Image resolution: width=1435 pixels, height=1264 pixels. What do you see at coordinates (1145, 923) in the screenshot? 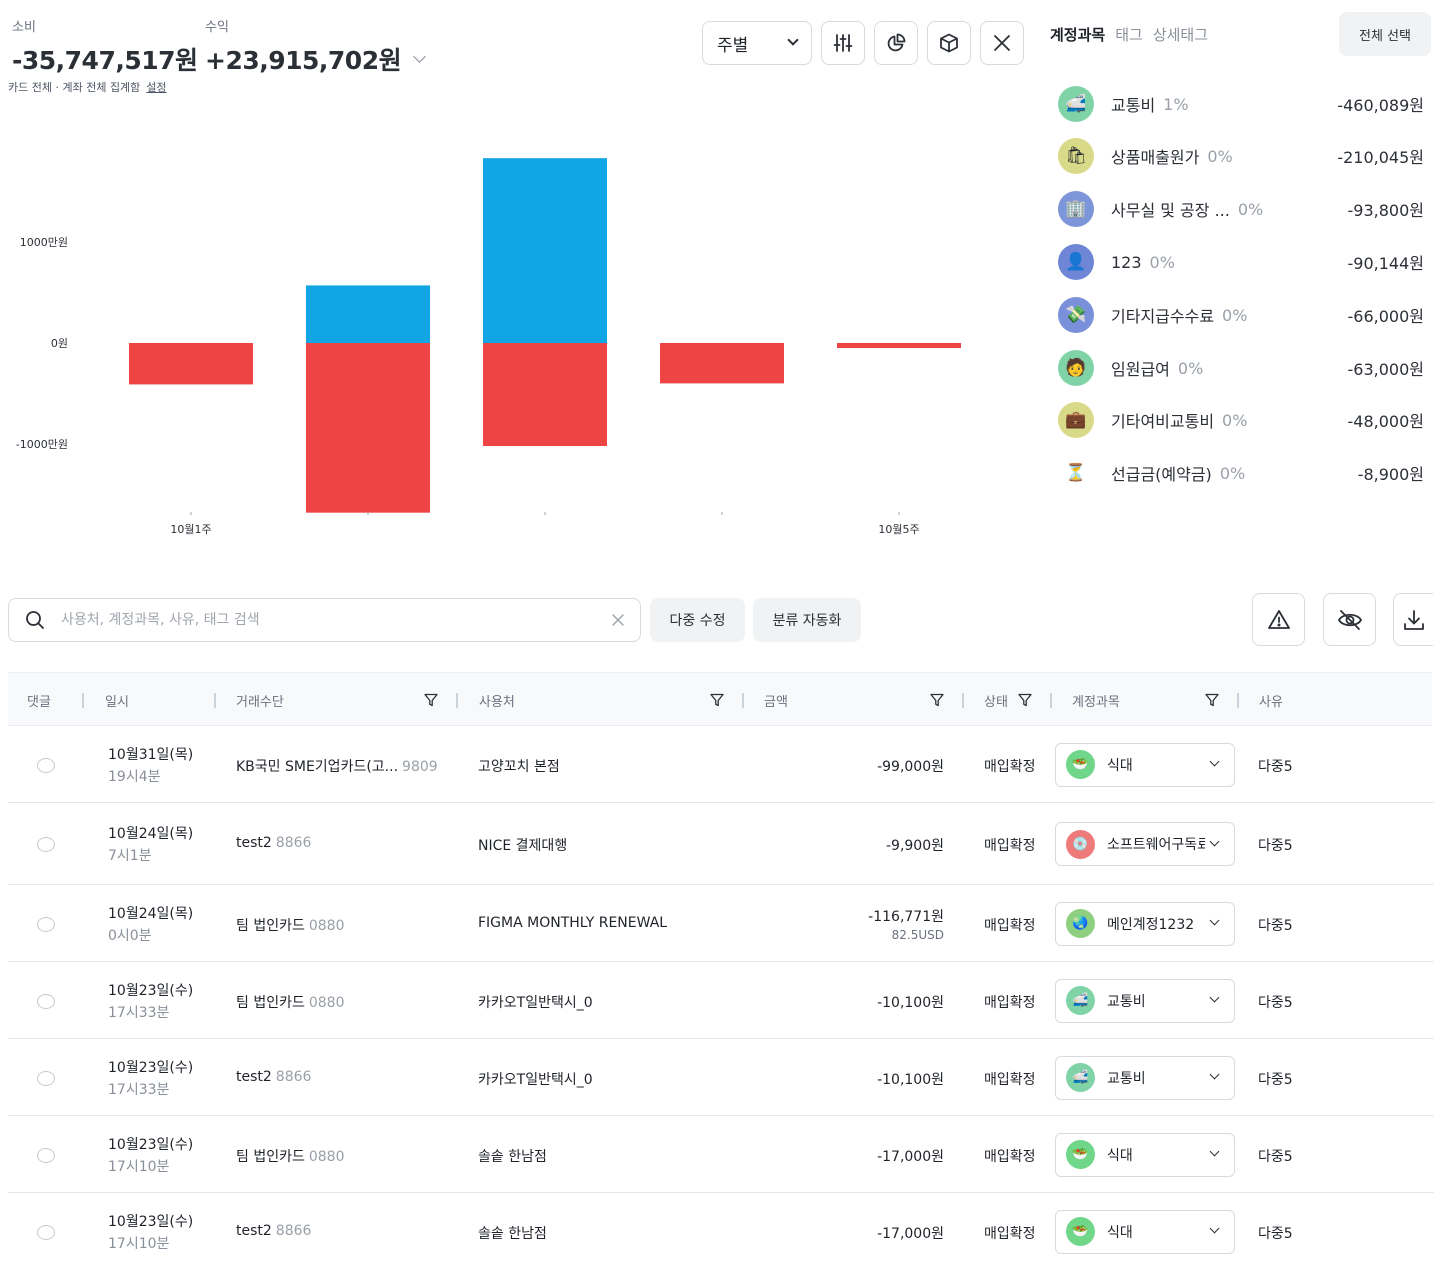
I see `account-select: 🌏 메인계정1232` at bounding box center [1145, 923].